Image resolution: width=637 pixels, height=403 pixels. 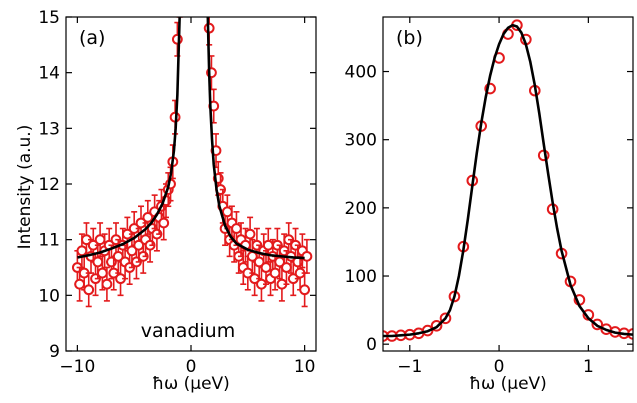 I want to click on x-tick-label: 1, so click(x=588, y=367).